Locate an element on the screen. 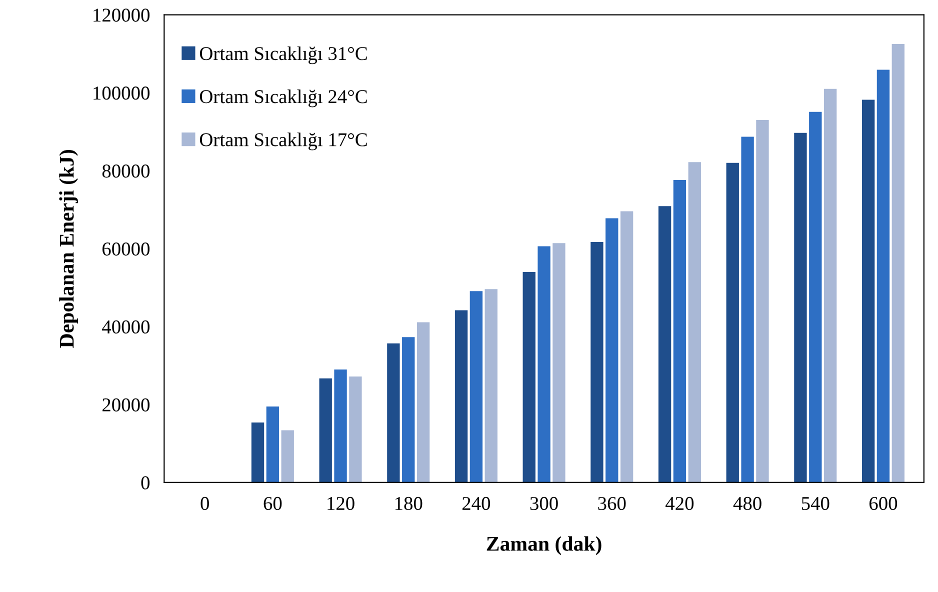 Image resolution: width=938 pixels, height=592 pixels. y-tick-label: 80000 is located at coordinates (126, 171).